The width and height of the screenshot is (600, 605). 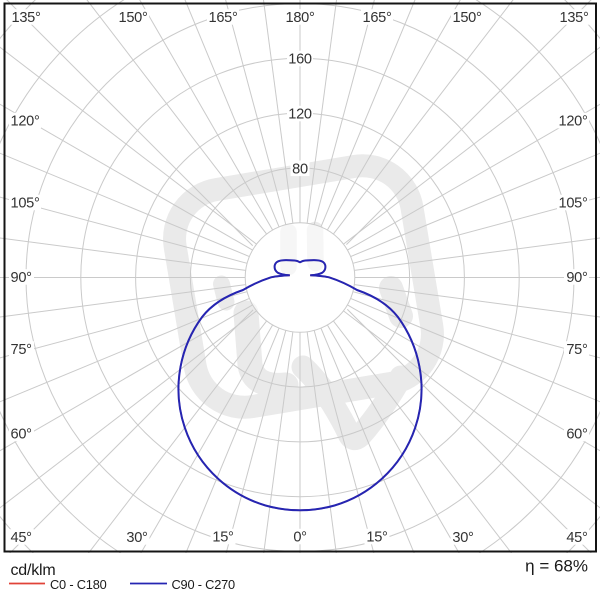 I want to click on svg-text: cd/klm, so click(x=33, y=570).